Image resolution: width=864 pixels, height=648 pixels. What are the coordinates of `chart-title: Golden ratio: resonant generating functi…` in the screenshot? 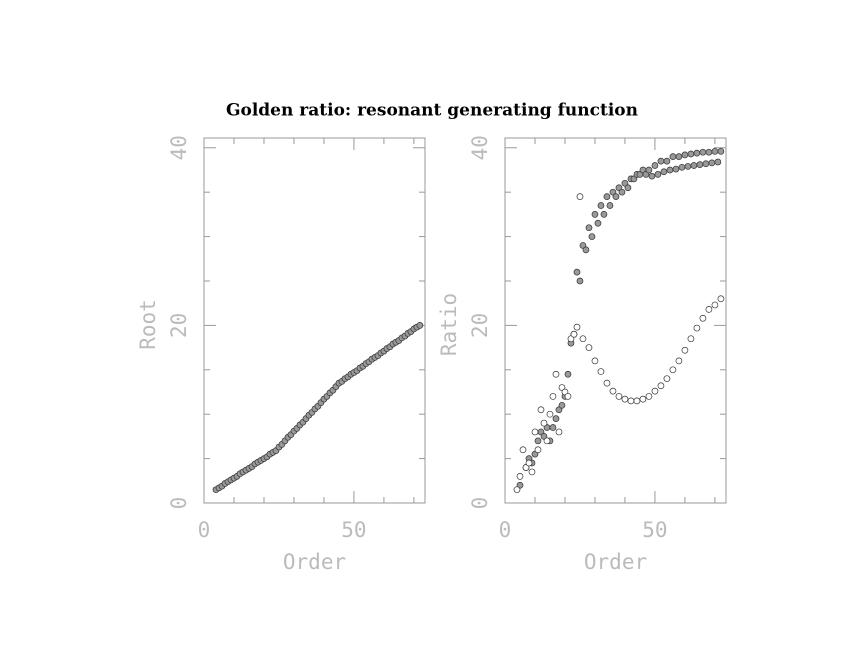 It's located at (432, 111).